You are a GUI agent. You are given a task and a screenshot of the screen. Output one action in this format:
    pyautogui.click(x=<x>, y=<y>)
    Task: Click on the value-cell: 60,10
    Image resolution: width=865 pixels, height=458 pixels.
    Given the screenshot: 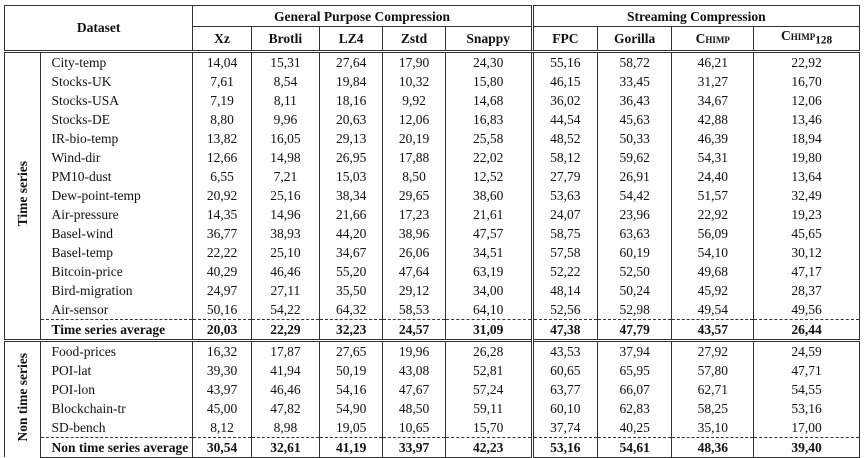 What is the action you would take?
    pyautogui.click(x=564, y=408)
    